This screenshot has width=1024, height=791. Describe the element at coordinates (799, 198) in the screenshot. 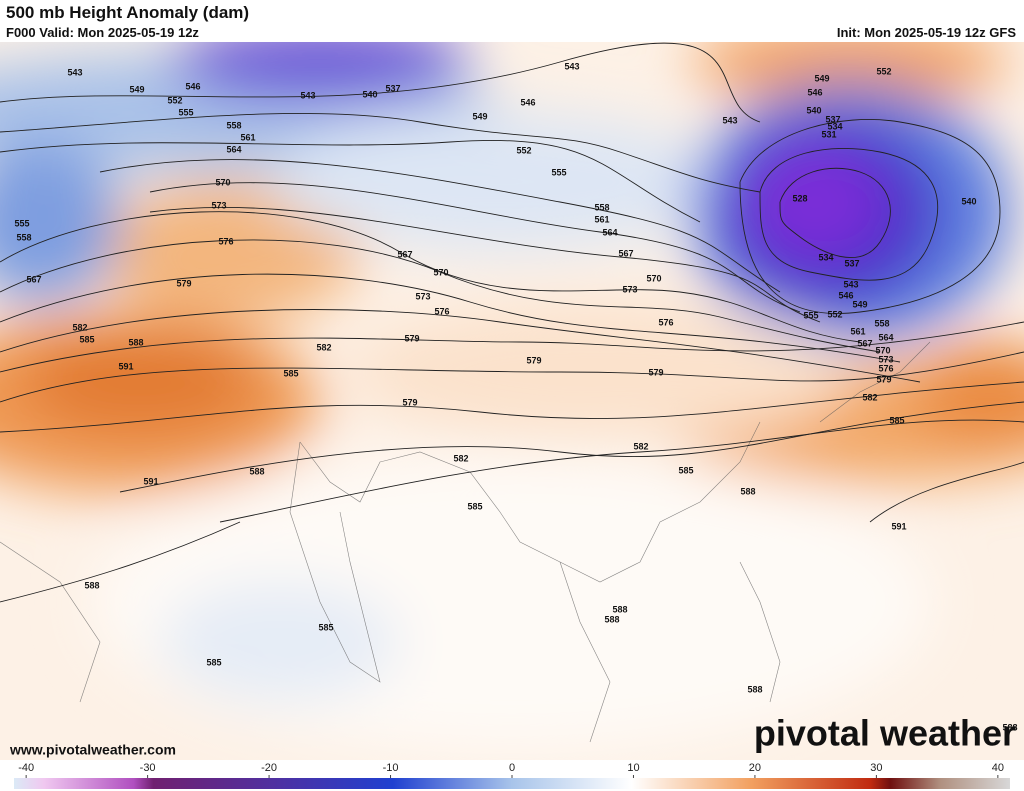

I see `contour-label: 528` at that location.